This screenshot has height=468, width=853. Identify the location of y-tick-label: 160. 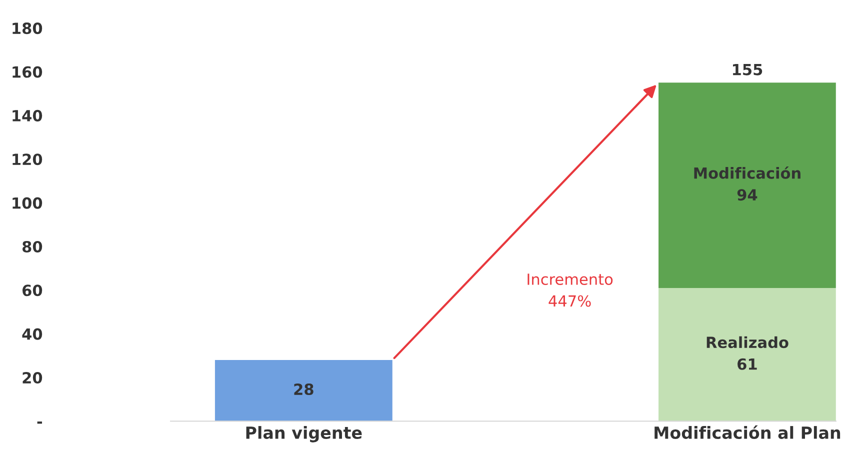
(27, 72).